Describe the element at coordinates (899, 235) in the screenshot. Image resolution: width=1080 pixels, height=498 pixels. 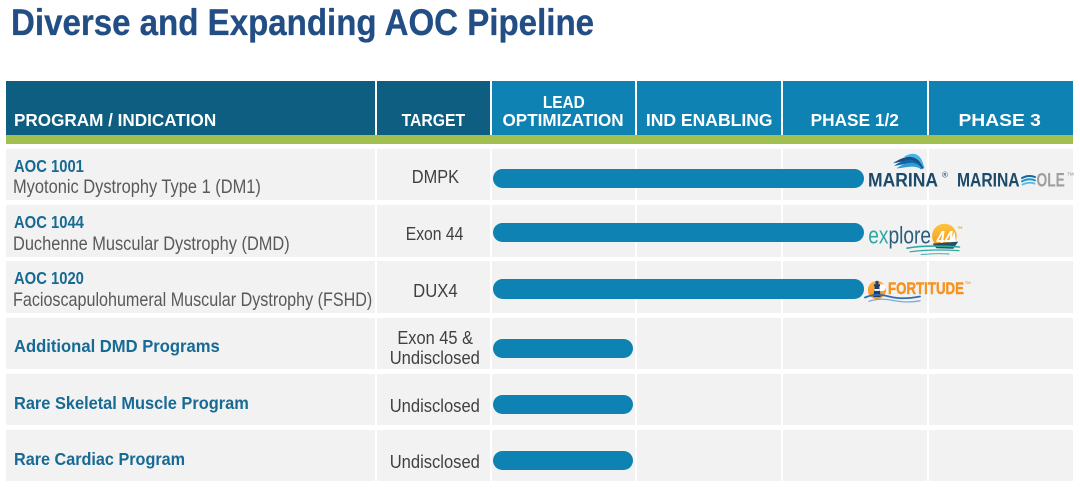
I see `svg-text: explore` at that location.